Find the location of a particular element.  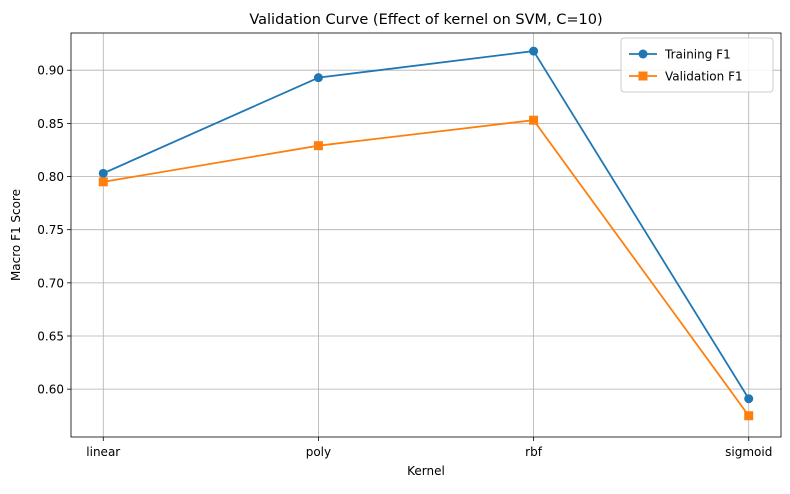

x-tick-label: sigmoid is located at coordinates (748, 452).